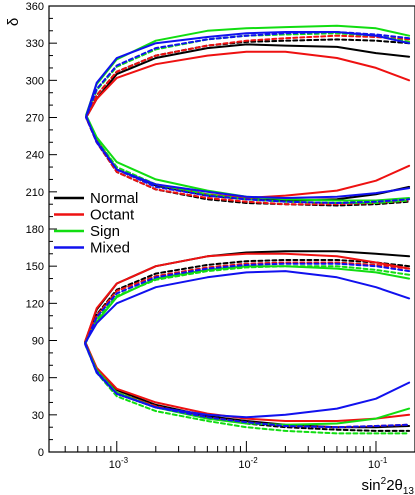  Describe the element at coordinates (409, 490) in the screenshot. I see `x-axis-title-sub: 13` at that location.